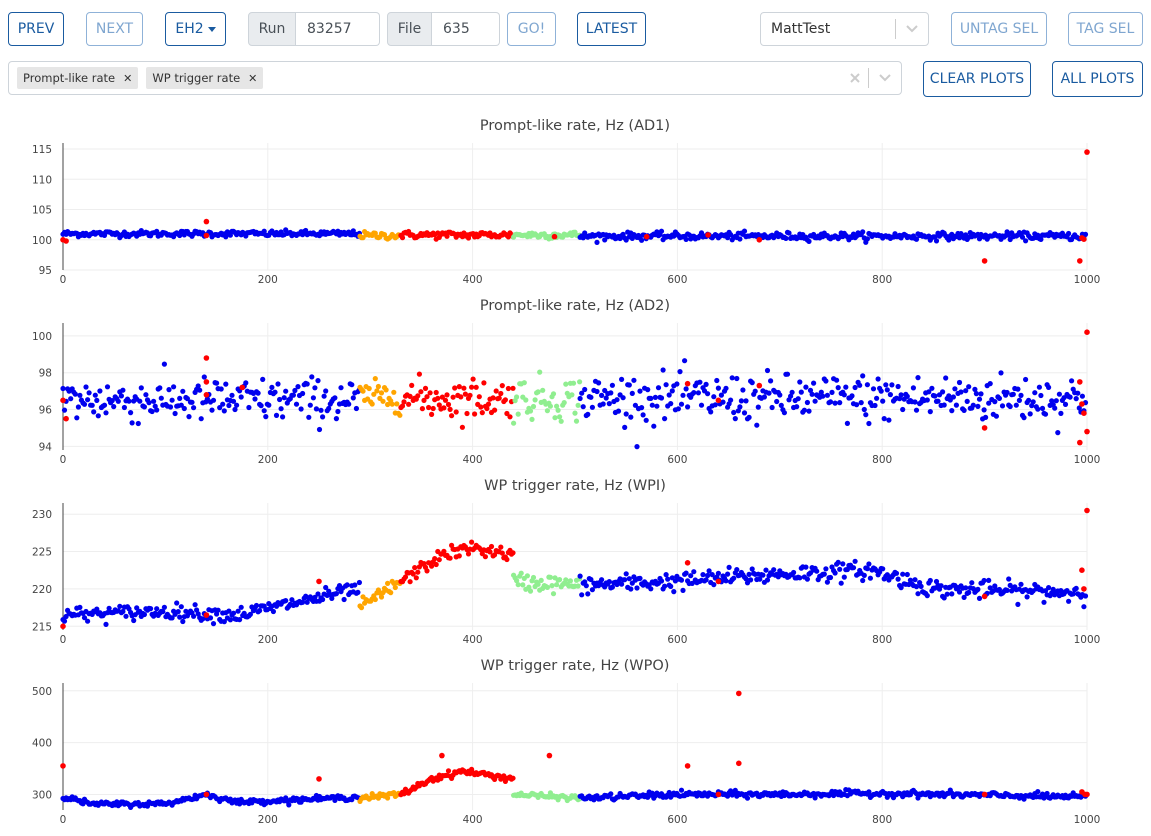 This screenshot has height=836, width=1151. I want to click on chevron-down-icon, so click(912, 29).